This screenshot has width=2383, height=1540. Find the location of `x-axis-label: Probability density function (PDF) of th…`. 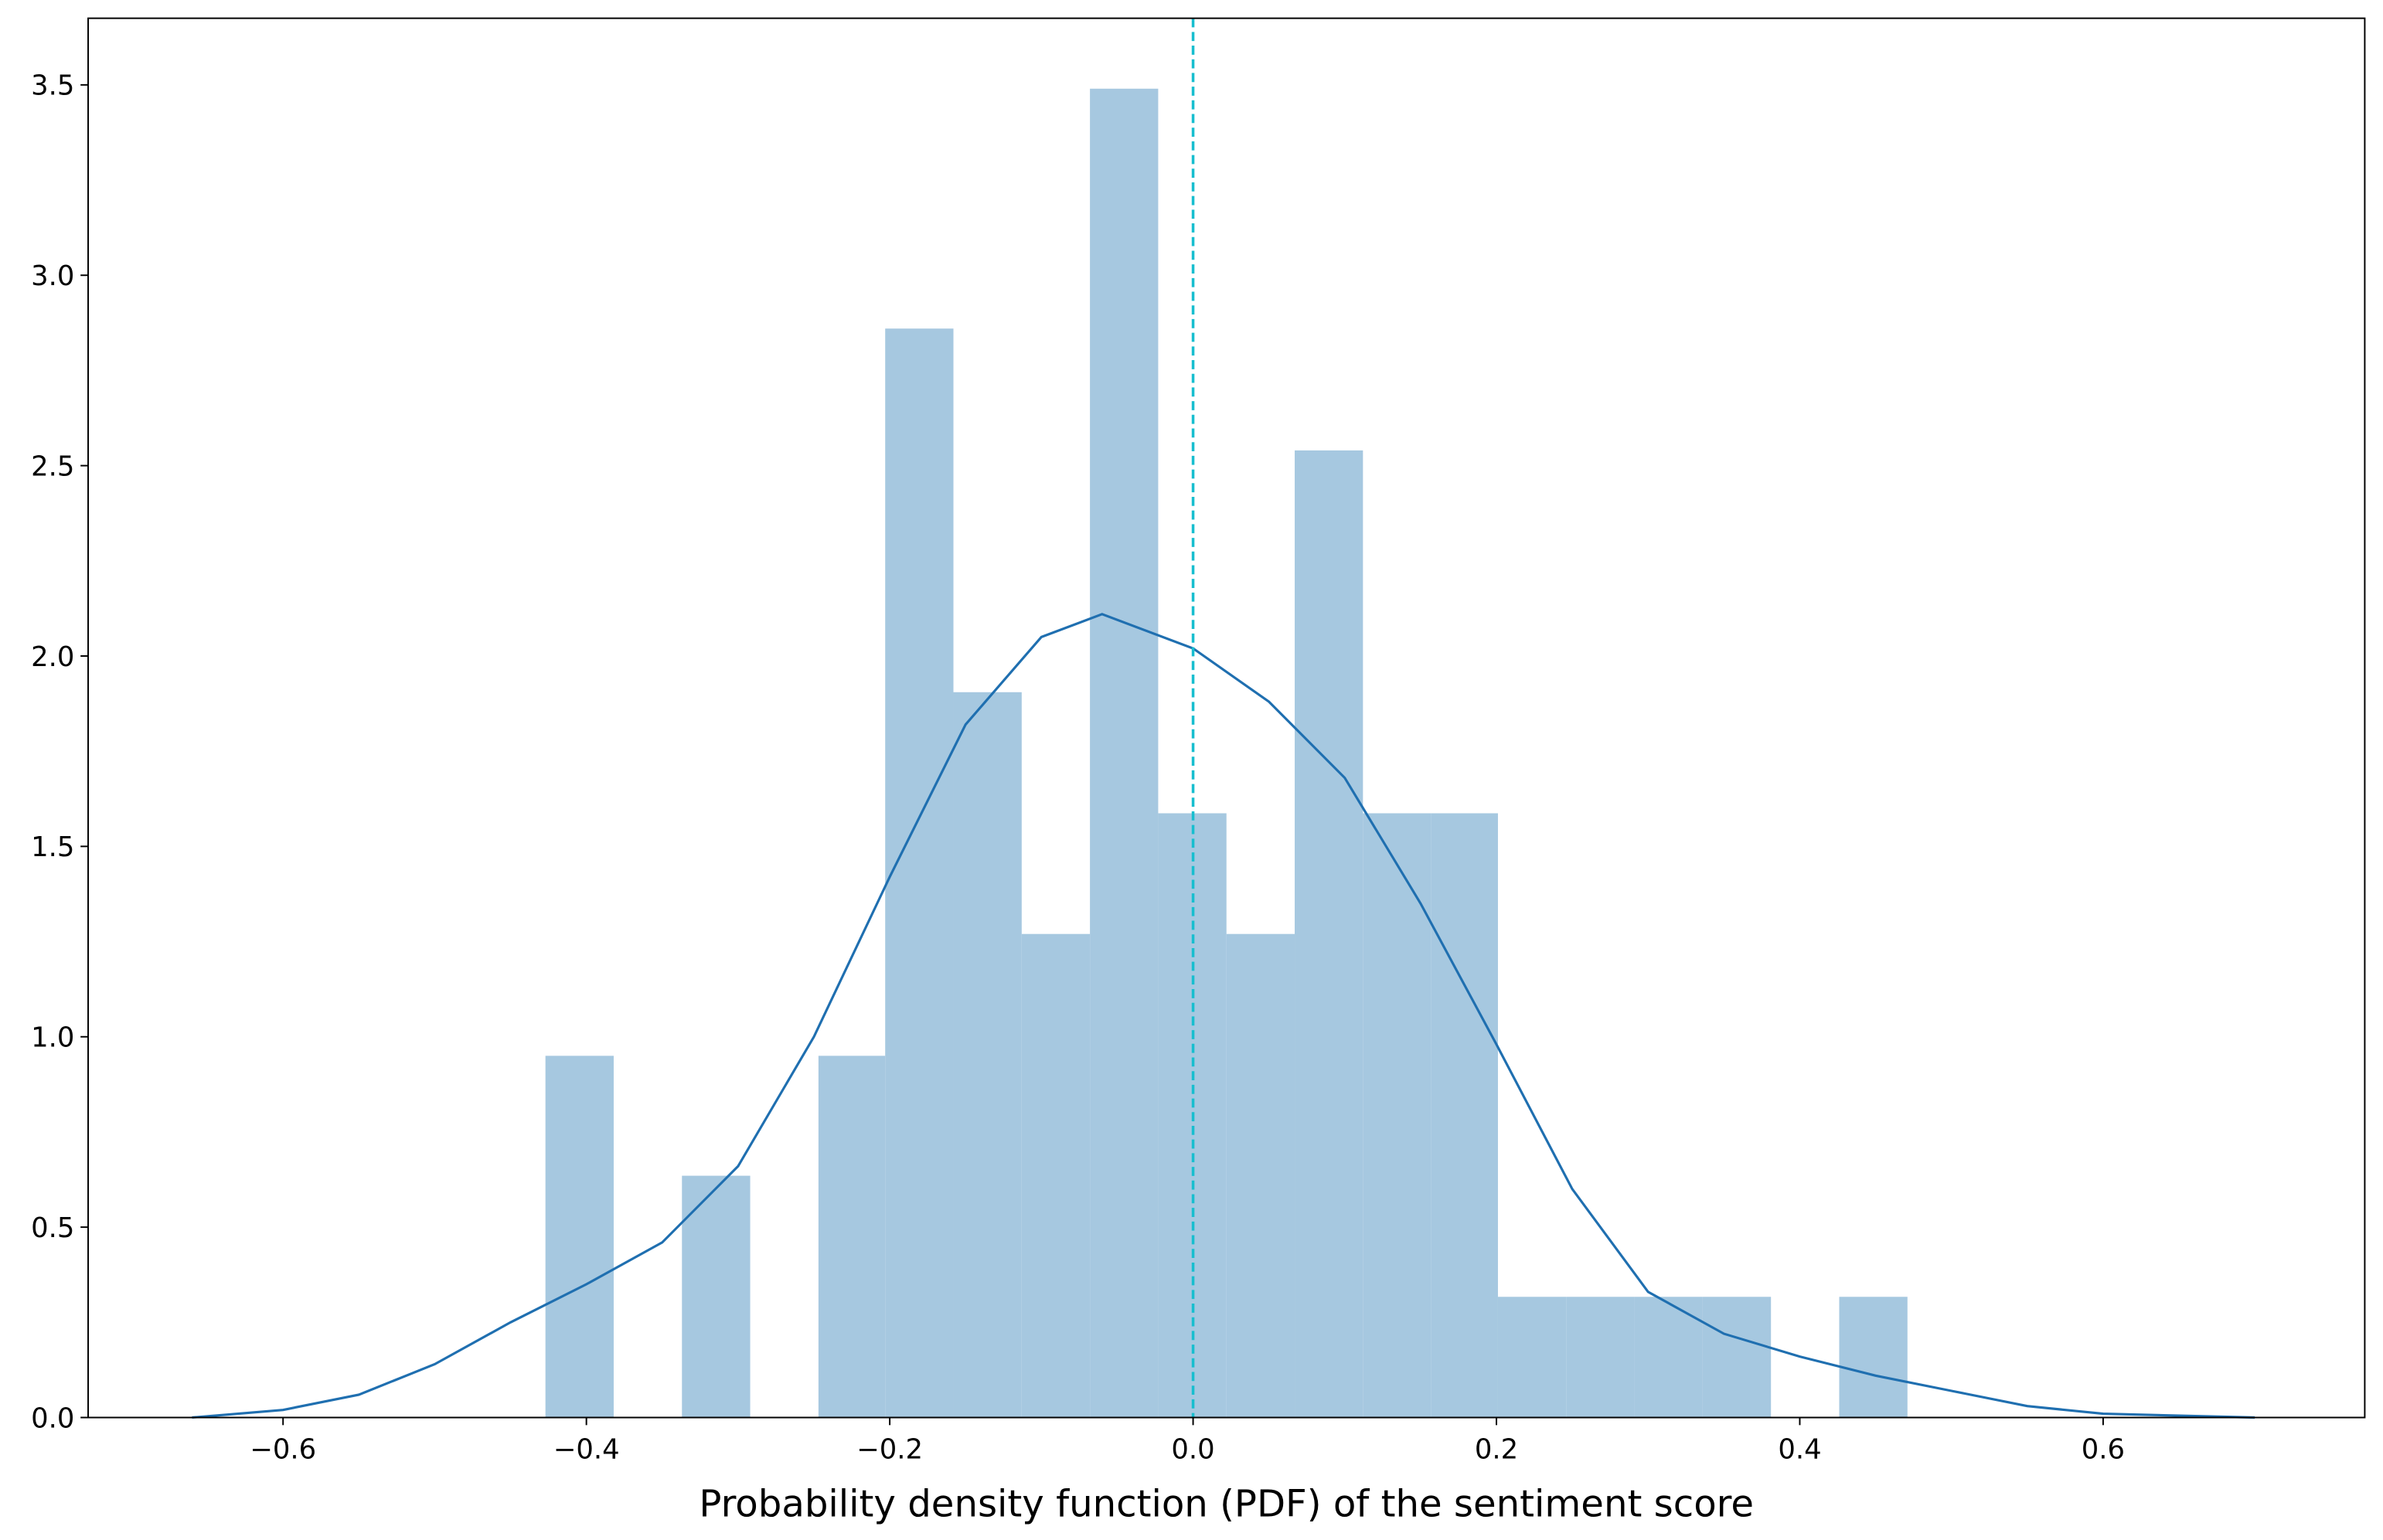

x-axis-label: Probability density function (PDF) of th… is located at coordinates (1226, 1503).